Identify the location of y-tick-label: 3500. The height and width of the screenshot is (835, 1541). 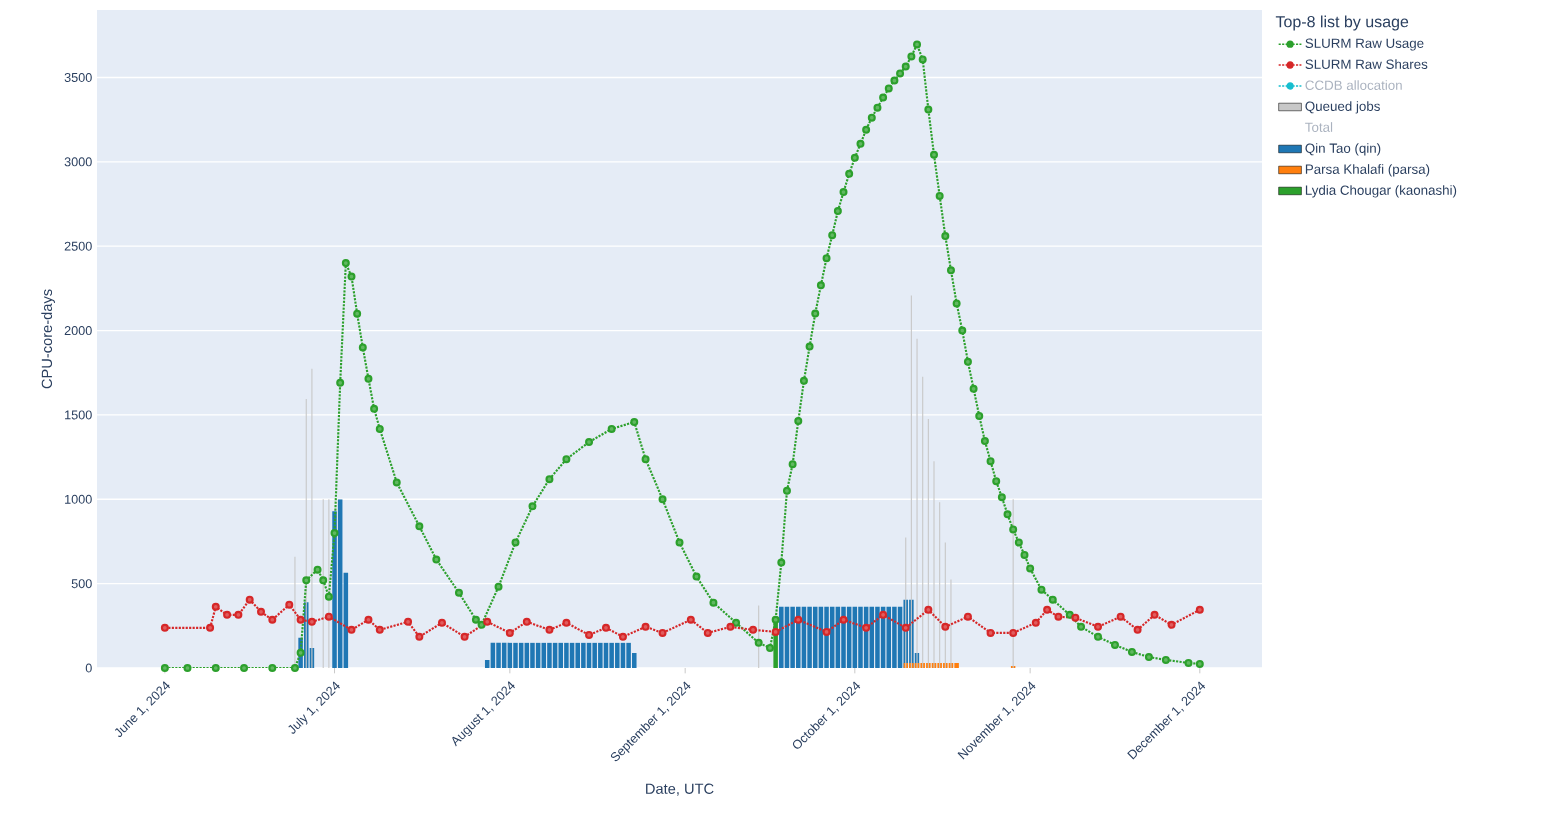
(78, 77).